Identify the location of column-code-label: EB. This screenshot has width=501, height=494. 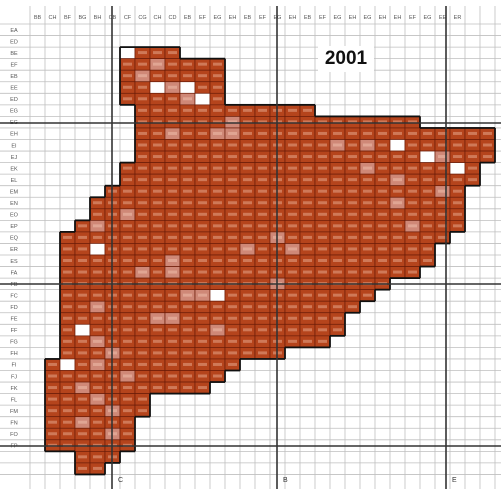
(188, 18).